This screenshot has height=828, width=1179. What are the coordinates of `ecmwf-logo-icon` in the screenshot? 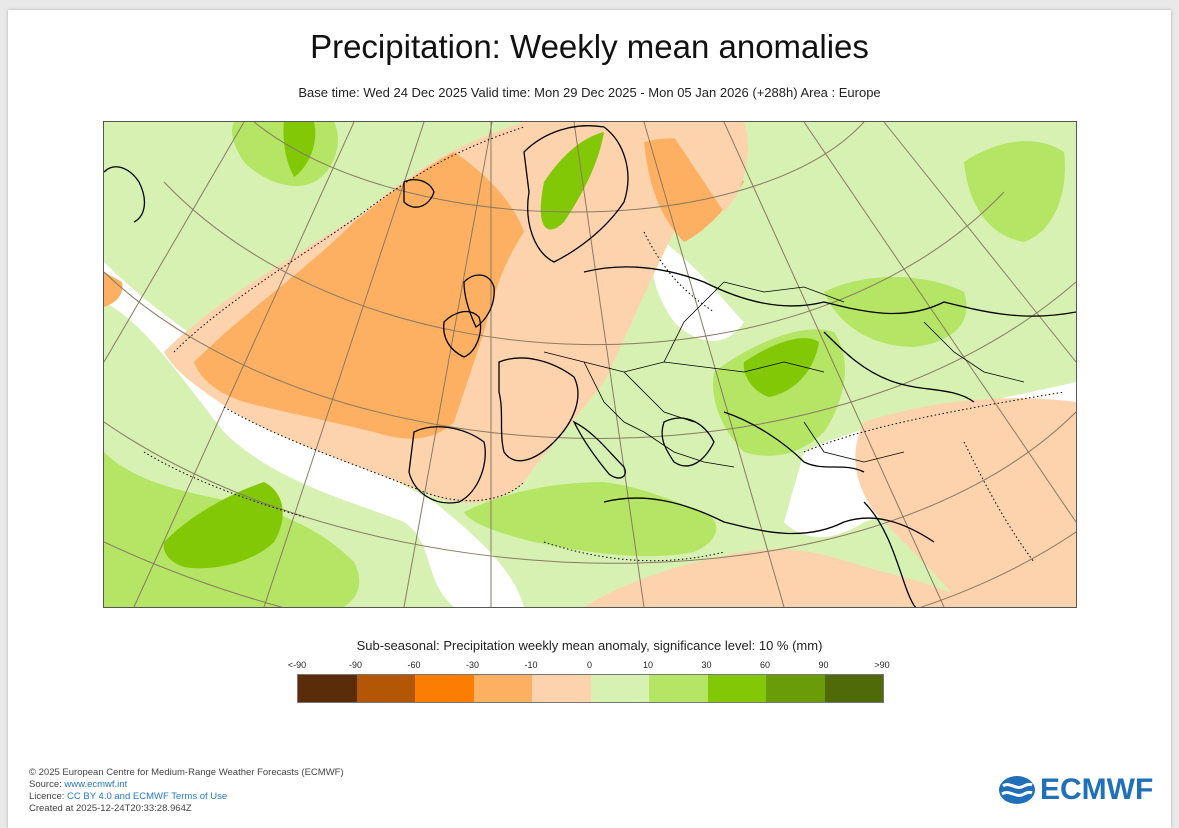 It's located at (1017, 790).